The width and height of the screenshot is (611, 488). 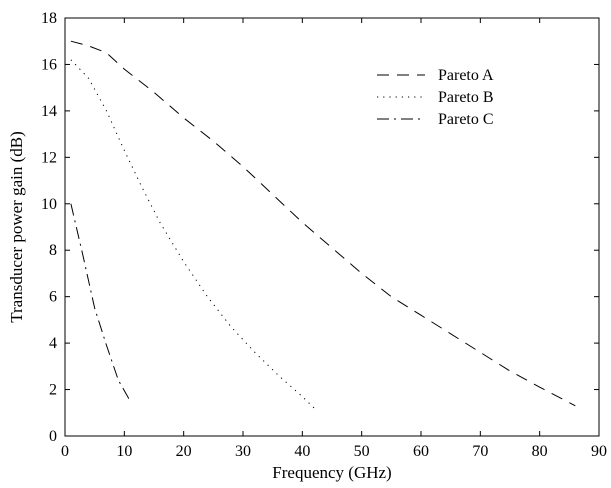 I want to click on x-tick-label: 30, so click(x=243, y=451).